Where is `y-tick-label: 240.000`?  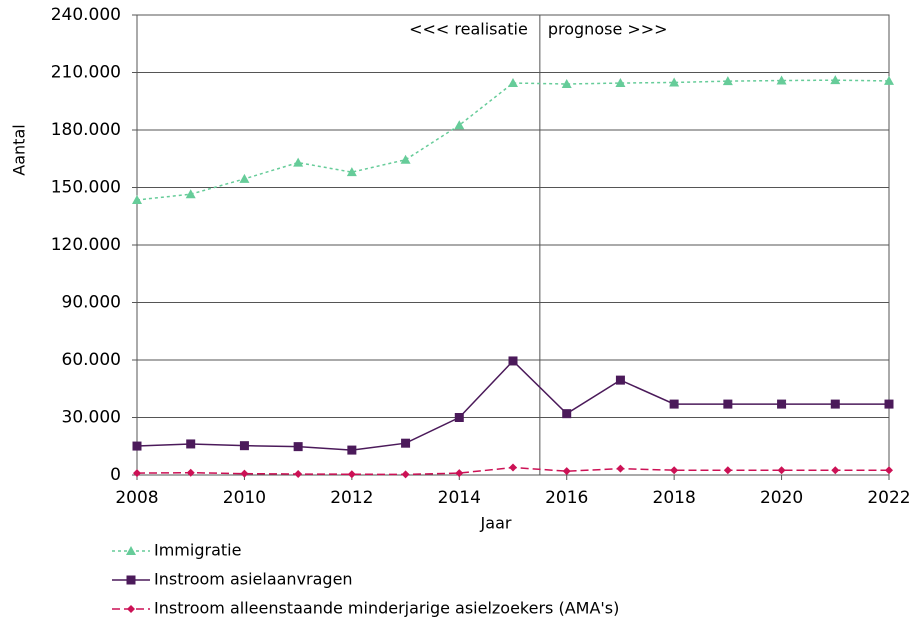 y-tick-label: 240.000 is located at coordinates (86, 15).